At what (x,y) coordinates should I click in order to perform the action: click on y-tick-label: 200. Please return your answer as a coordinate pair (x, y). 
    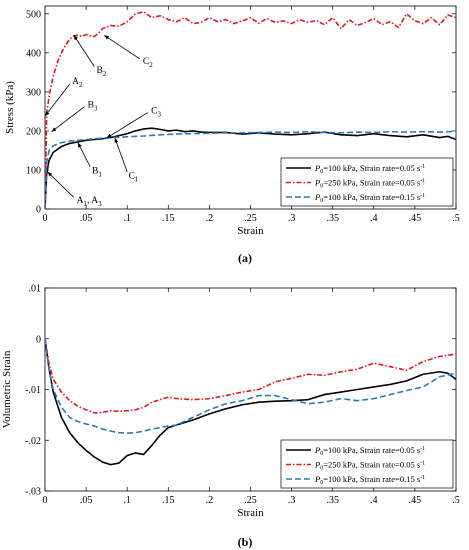
    Looking at the image, I should click on (33, 131).